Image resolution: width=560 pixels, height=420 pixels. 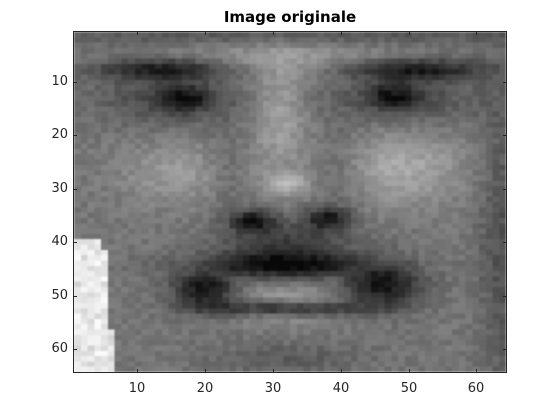 I want to click on x-tick-label: 40, so click(x=341, y=388).